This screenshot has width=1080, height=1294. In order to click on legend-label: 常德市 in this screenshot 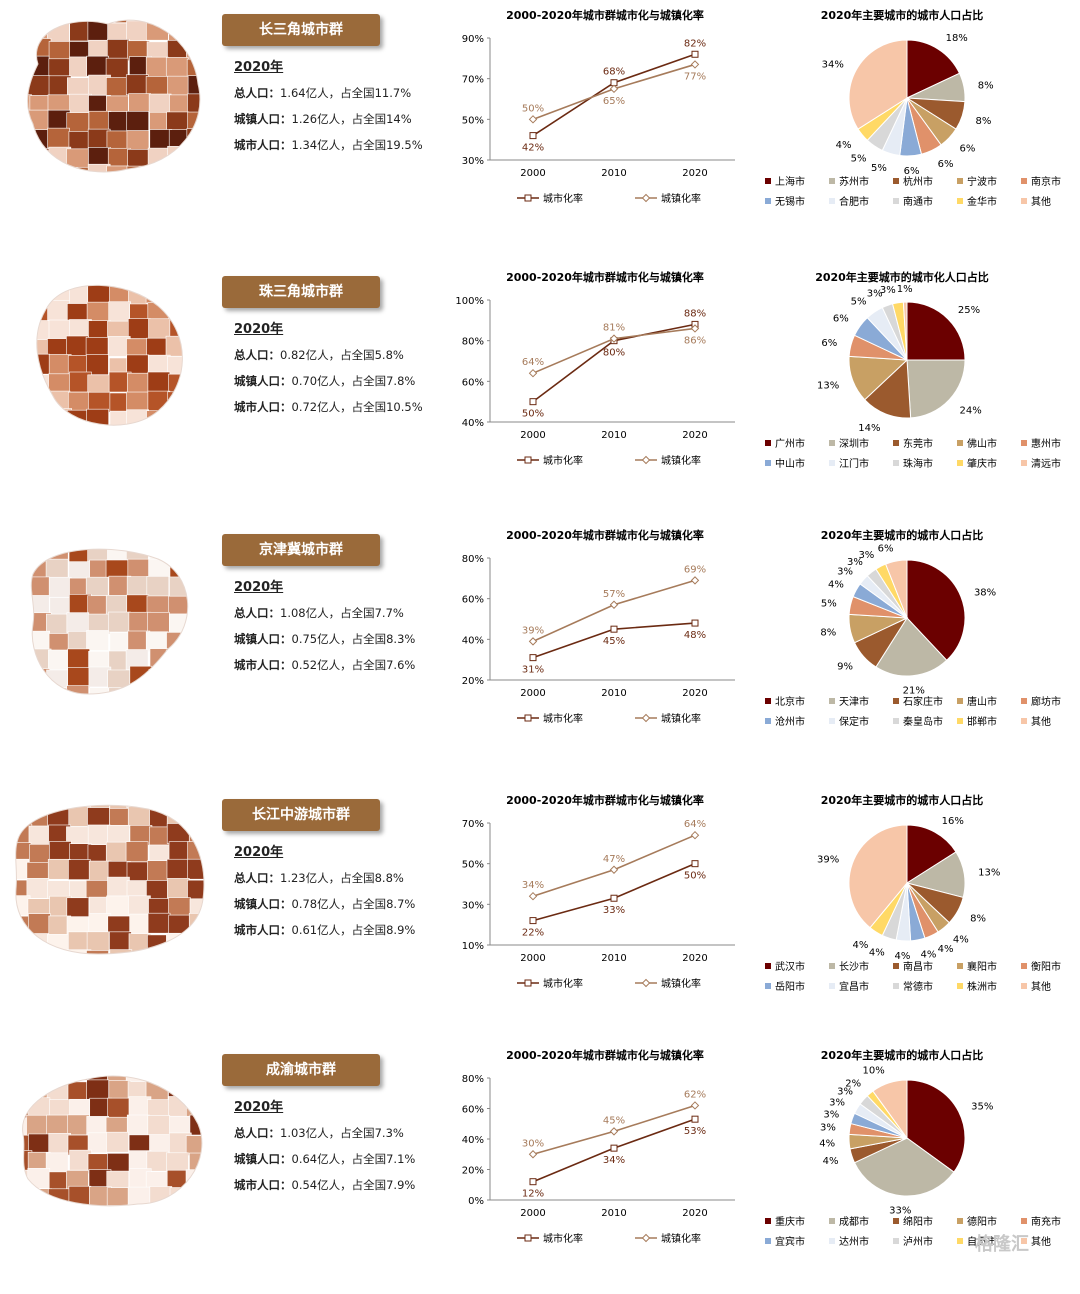, I will do `click(918, 986)`.